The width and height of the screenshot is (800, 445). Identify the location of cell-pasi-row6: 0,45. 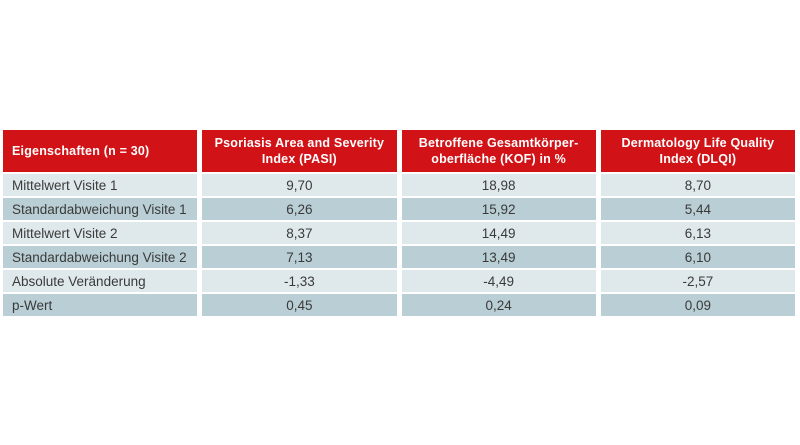
(299, 305).